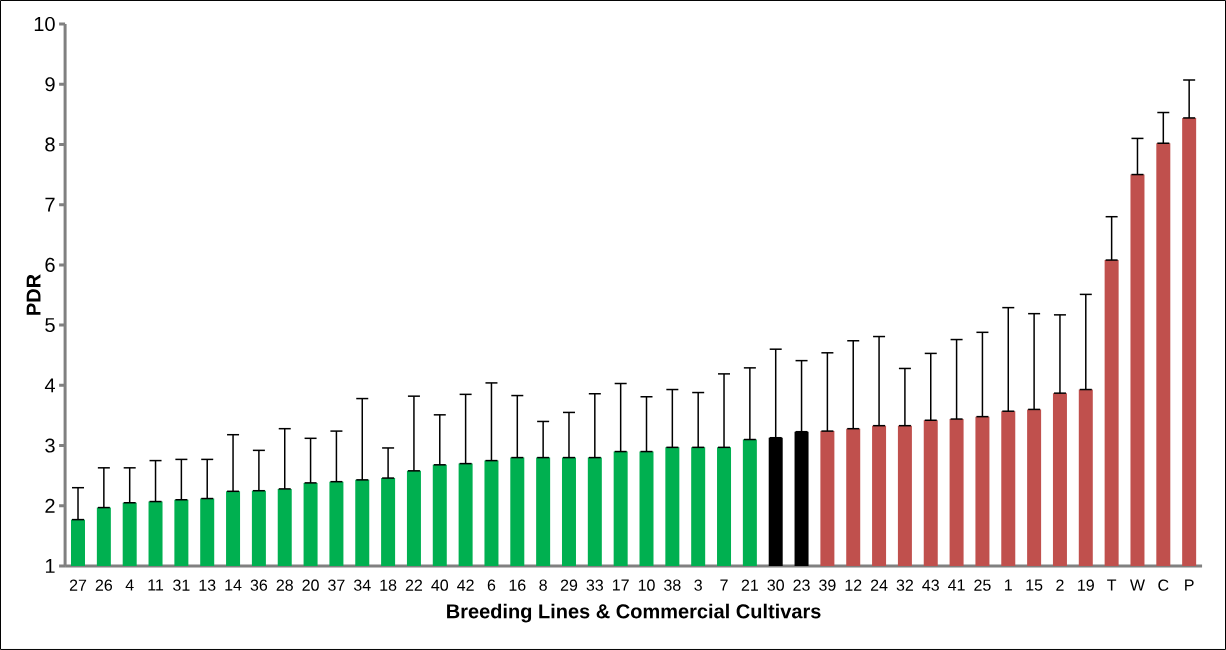 Image resolution: width=1226 pixels, height=650 pixels. What do you see at coordinates (50, 325) in the screenshot?
I see `y-tick-label: 5` at bounding box center [50, 325].